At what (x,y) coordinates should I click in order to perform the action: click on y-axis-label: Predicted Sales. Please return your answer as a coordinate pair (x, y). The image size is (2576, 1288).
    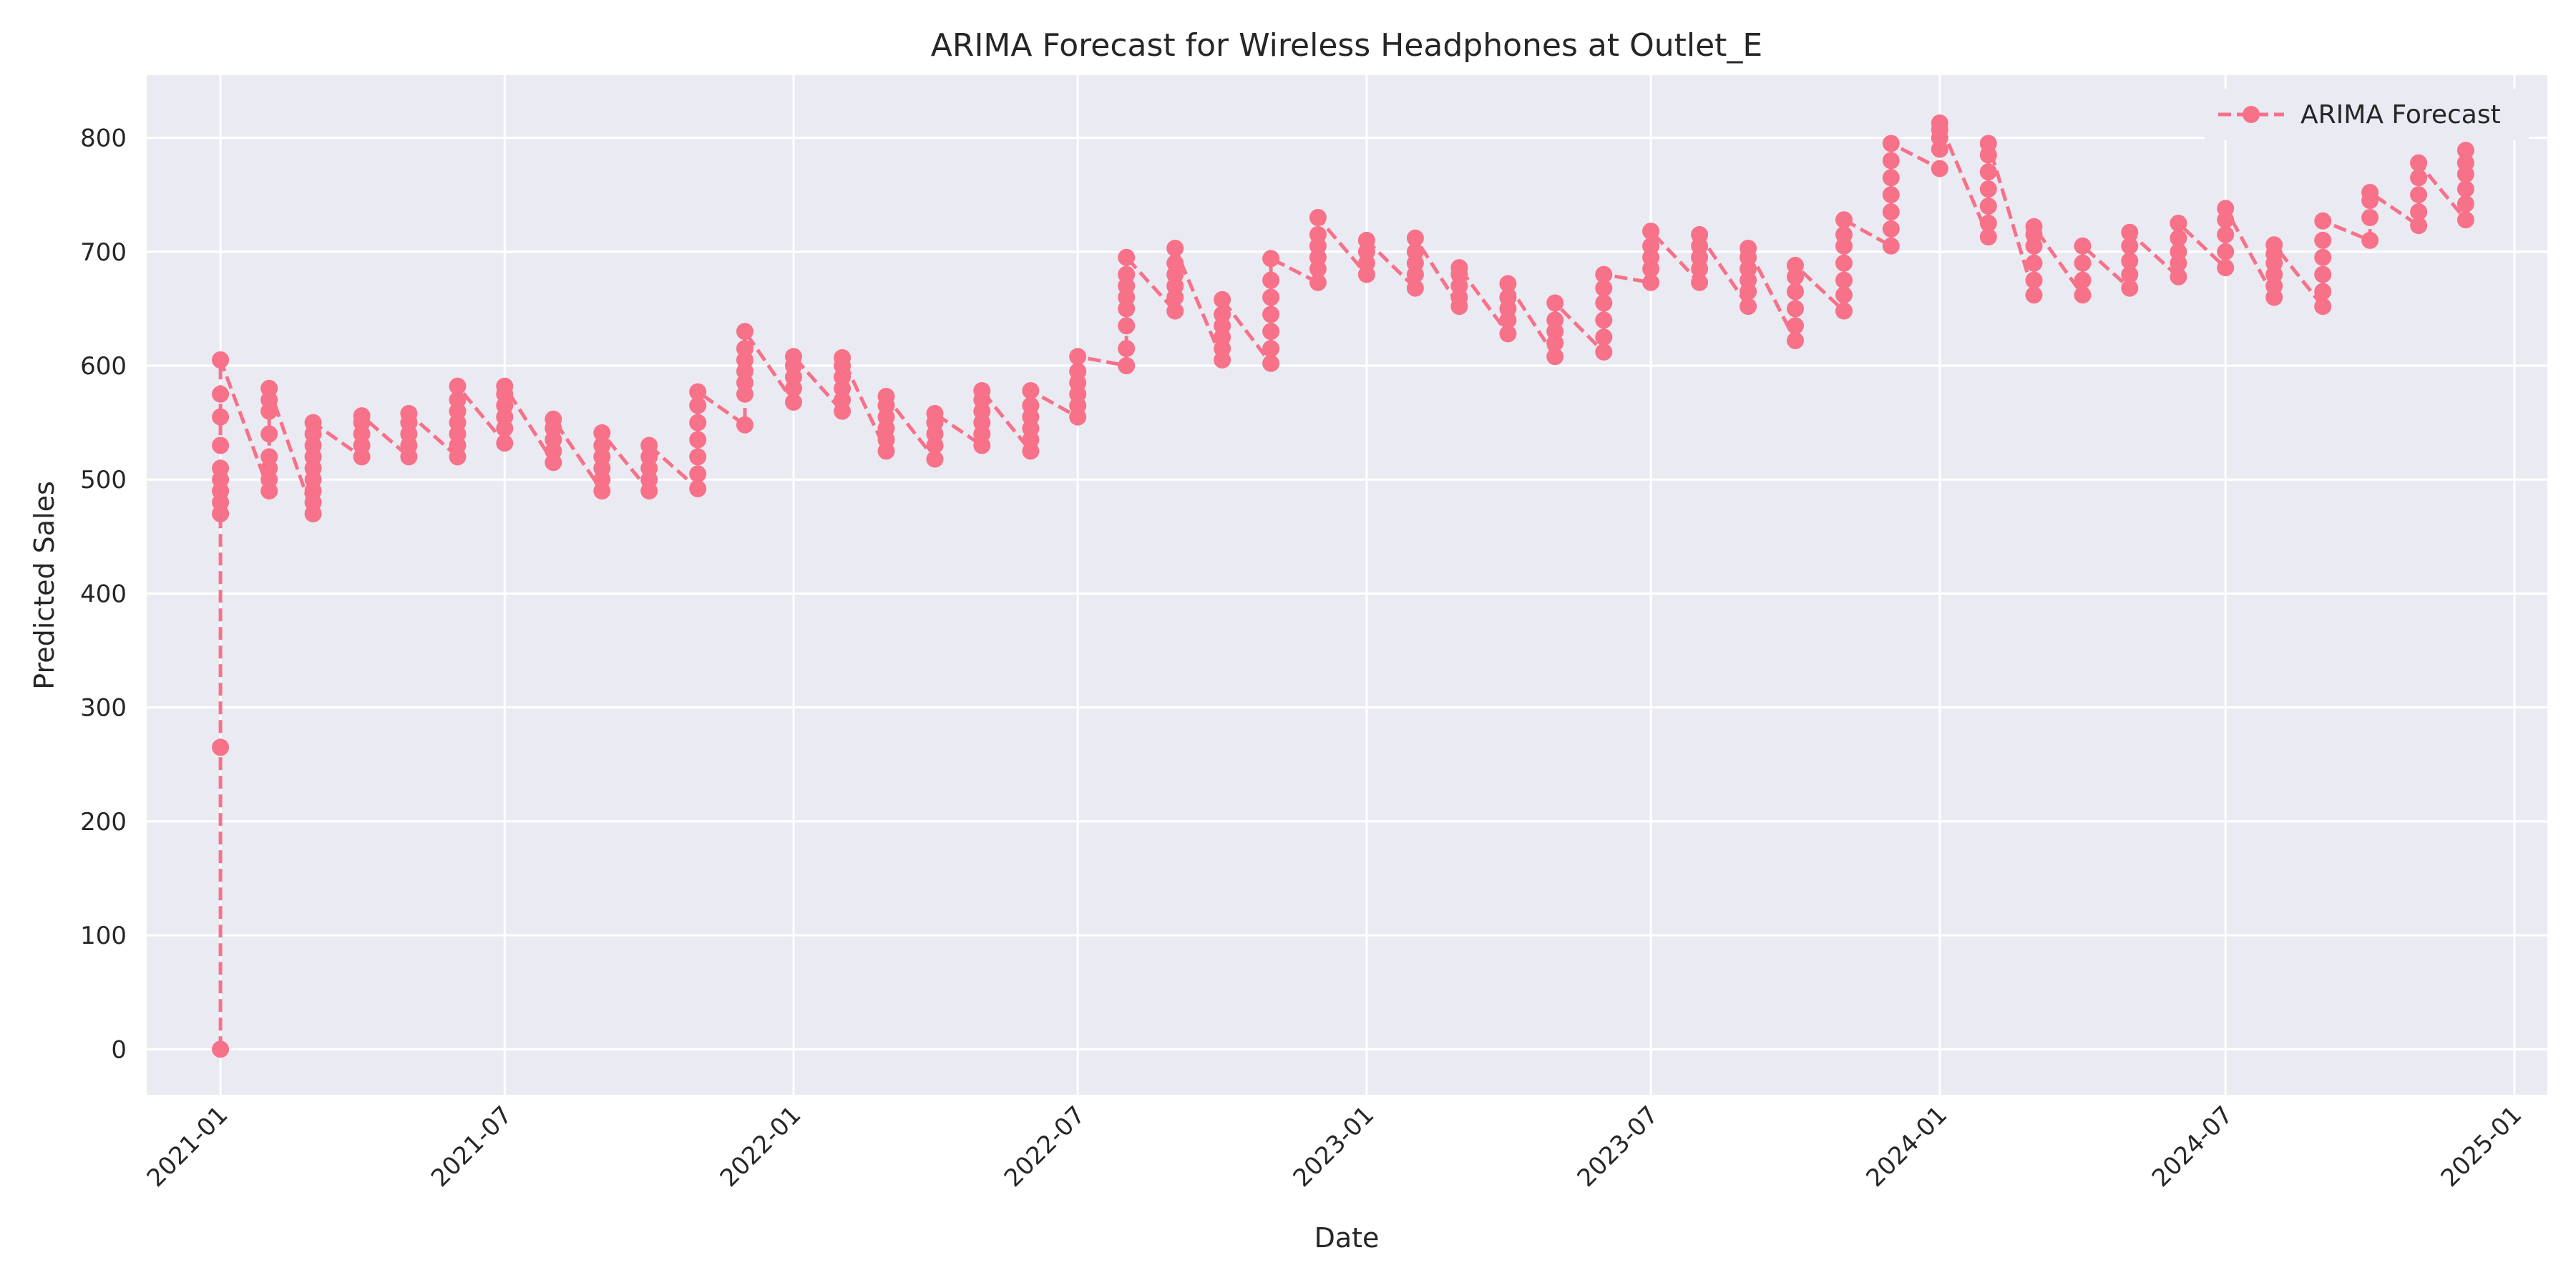
    Looking at the image, I should click on (44, 585).